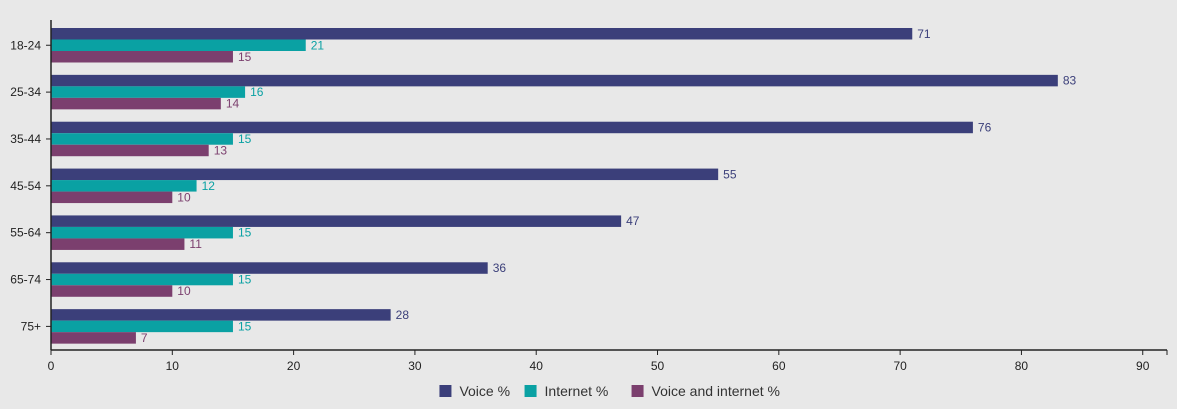 Image resolution: width=1177 pixels, height=409 pixels. What do you see at coordinates (554, 80) in the screenshot?
I see `bar-voice--25-34` at bounding box center [554, 80].